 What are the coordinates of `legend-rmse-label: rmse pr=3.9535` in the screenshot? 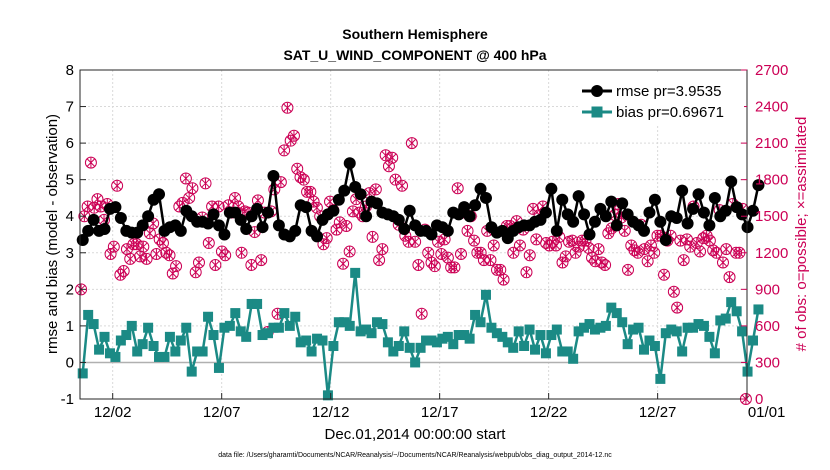 It's located at (668, 91).